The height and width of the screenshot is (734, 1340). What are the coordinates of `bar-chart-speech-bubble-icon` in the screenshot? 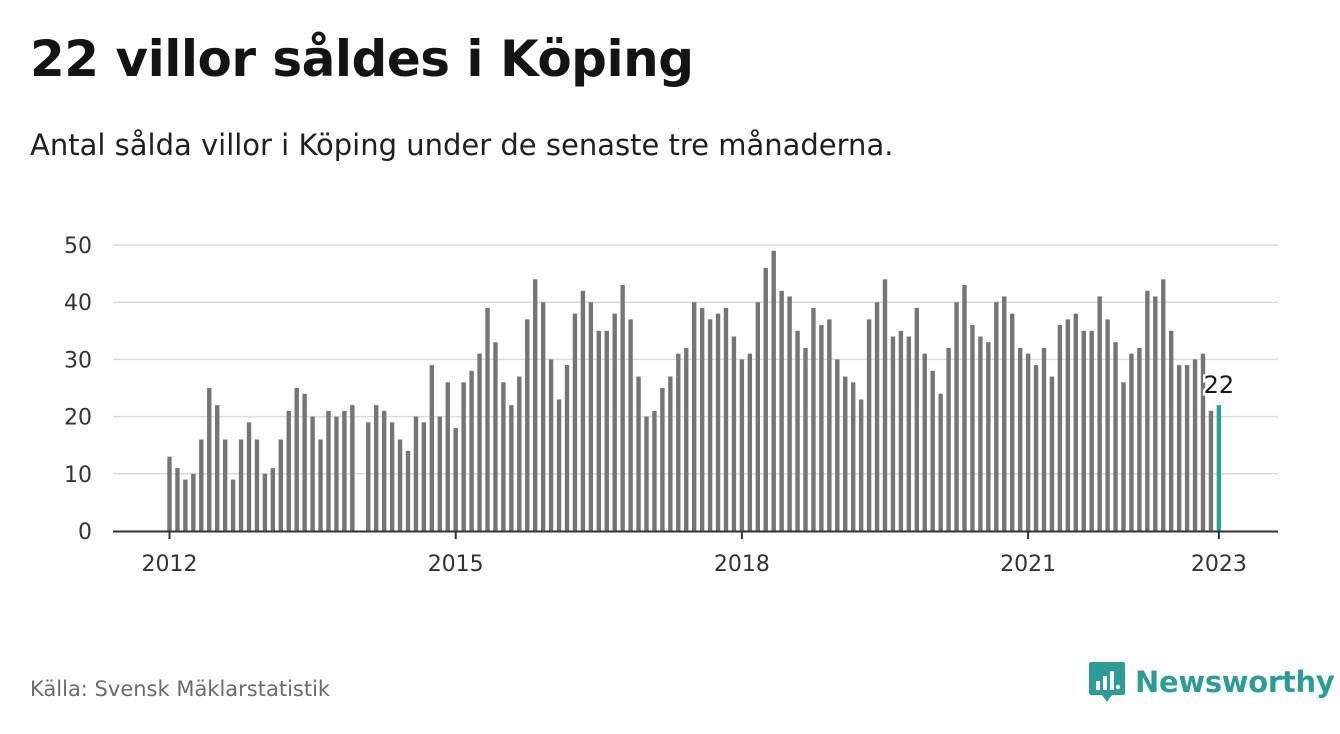 It's located at (1107, 682).